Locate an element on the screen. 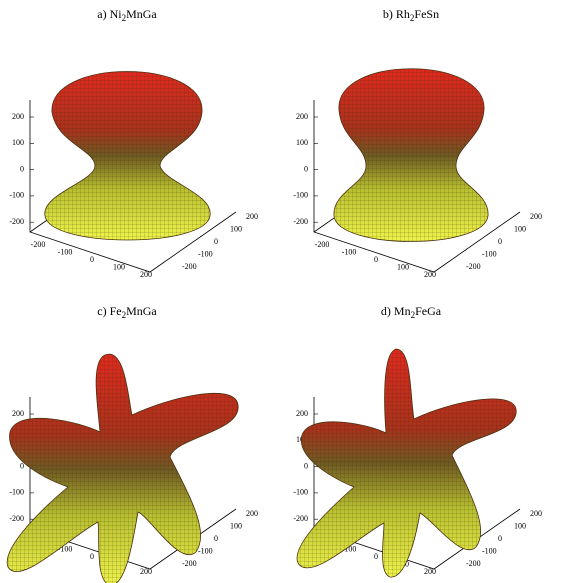  panel-title: a) Ni2MnGa is located at coordinates (127, 15).